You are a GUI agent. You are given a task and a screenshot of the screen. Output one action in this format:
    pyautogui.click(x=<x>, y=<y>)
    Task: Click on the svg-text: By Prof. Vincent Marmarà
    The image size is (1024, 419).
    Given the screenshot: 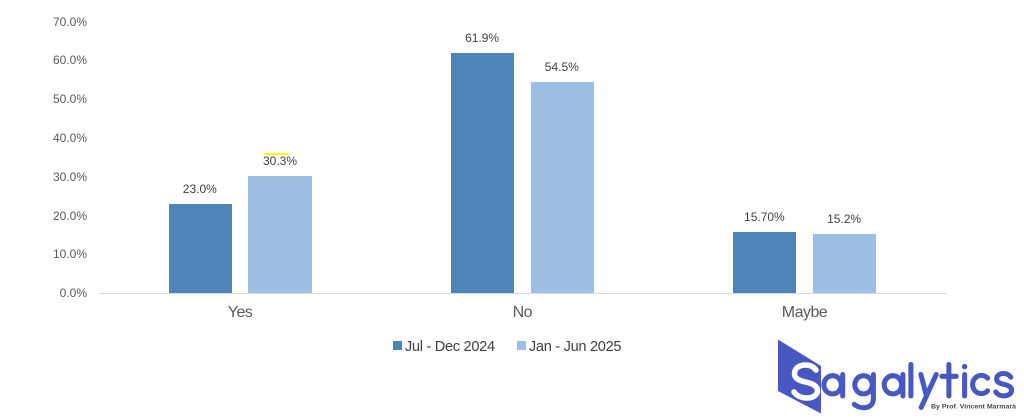 What is the action you would take?
    pyautogui.click(x=973, y=406)
    